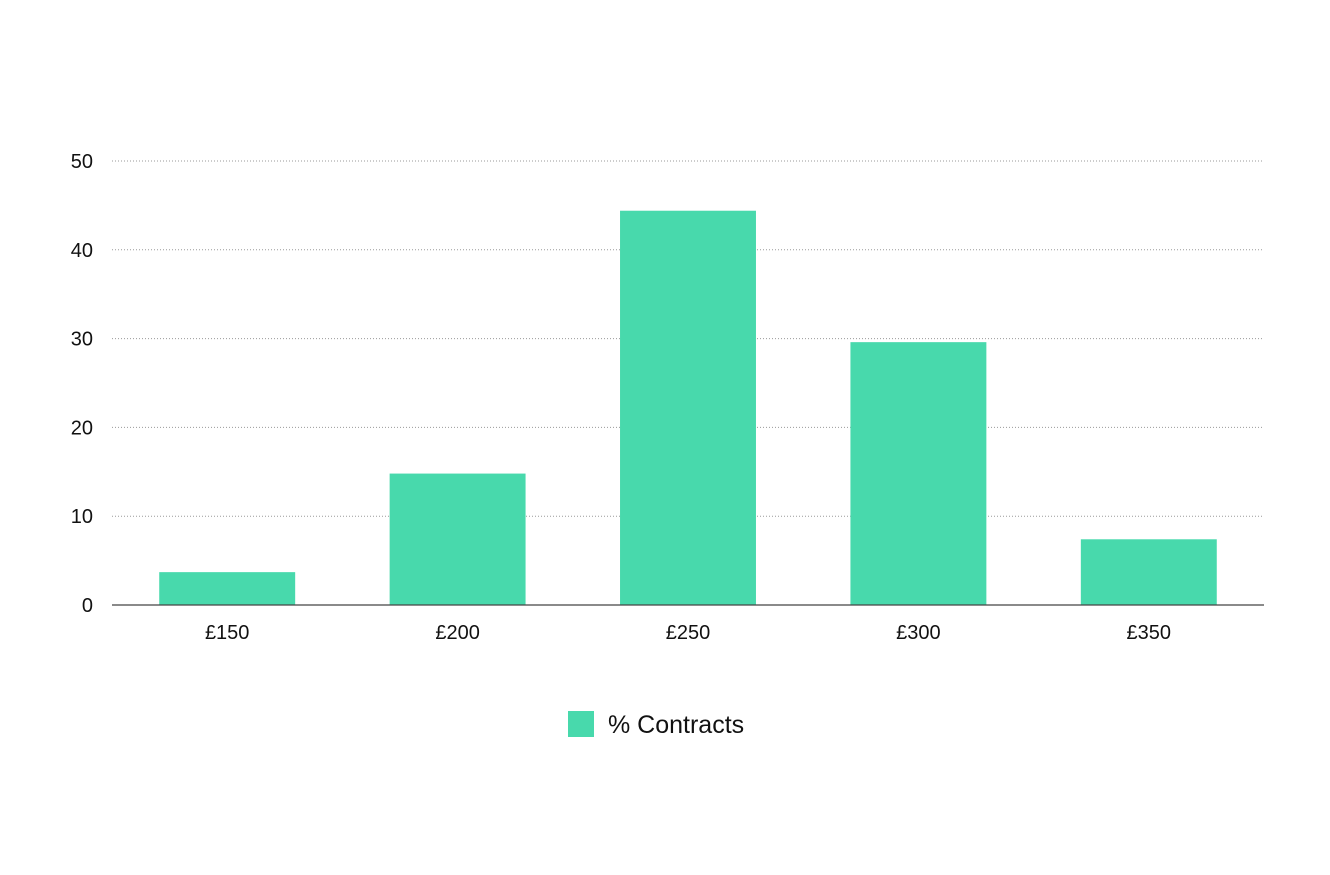 The image size is (1330, 875). Describe the element at coordinates (676, 725) in the screenshot. I see `legend-label: % Contracts` at that location.